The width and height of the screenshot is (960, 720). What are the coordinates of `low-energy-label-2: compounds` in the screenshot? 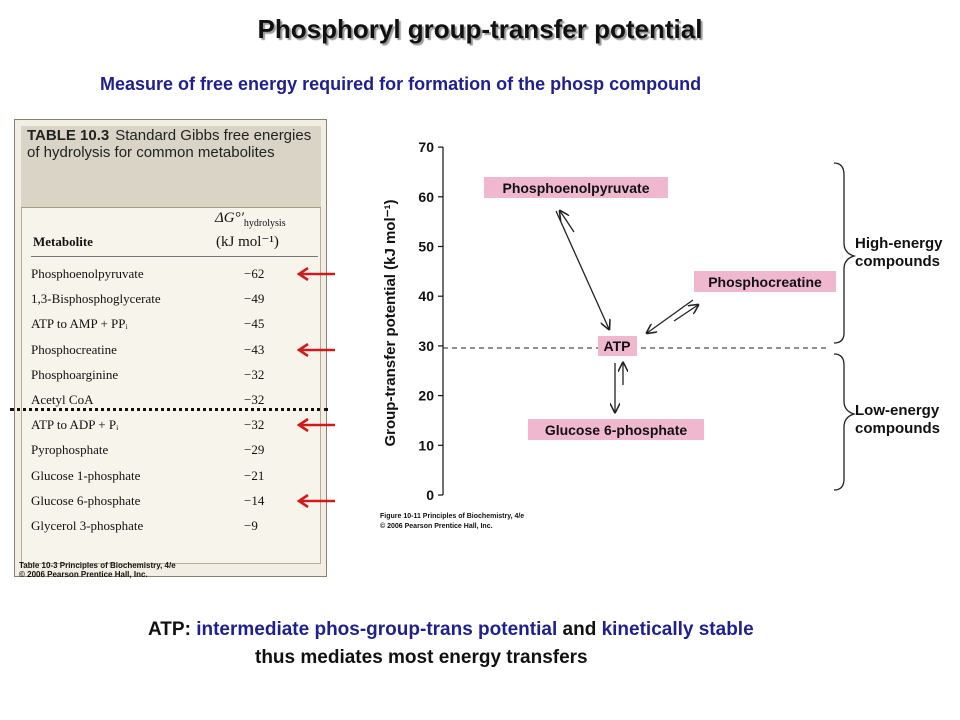 It's located at (897, 428).